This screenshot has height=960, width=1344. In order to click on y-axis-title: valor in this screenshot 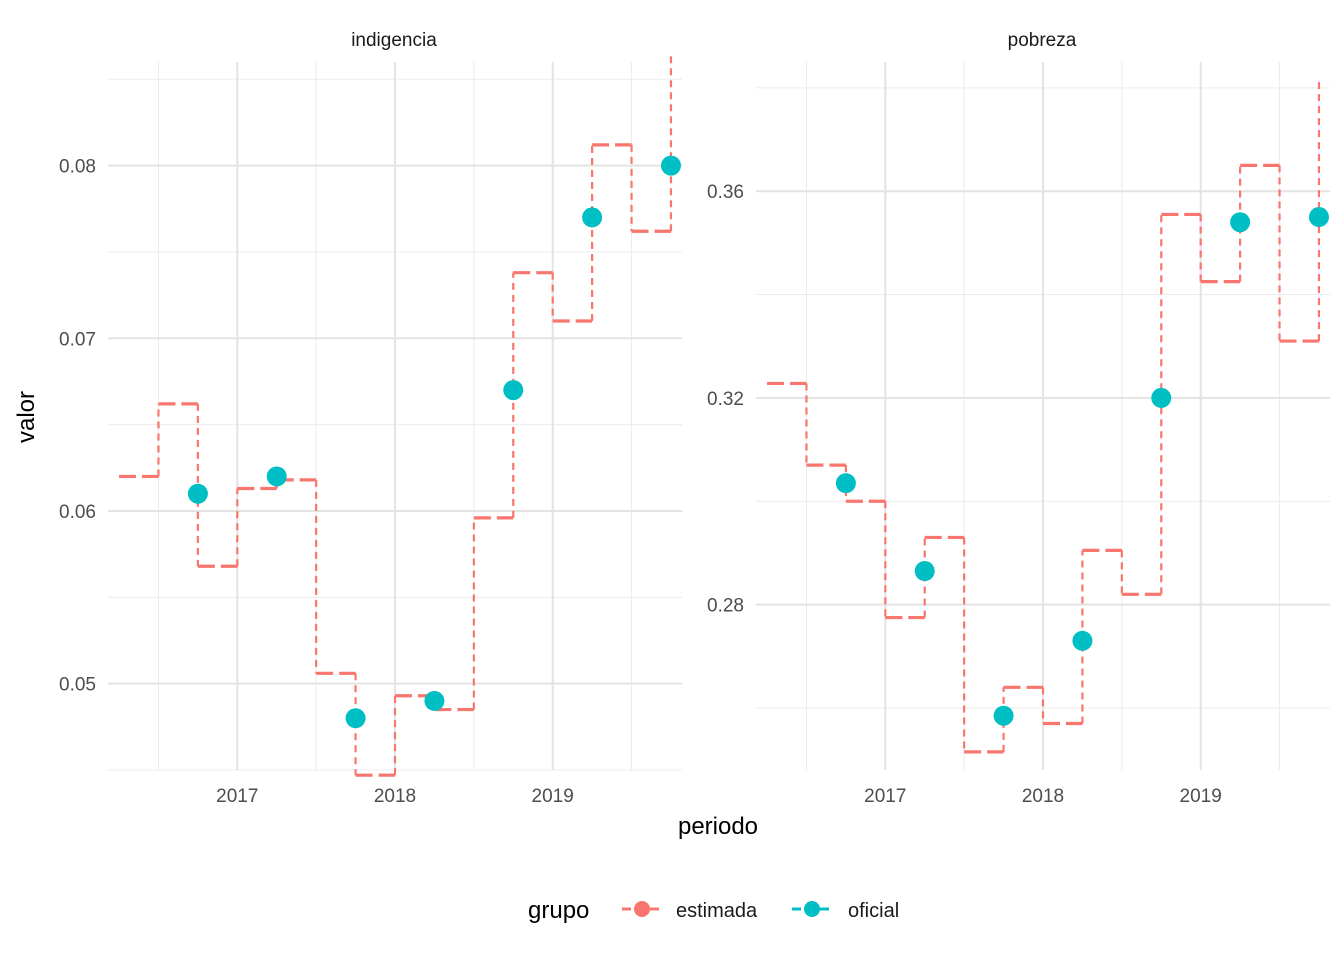, I will do `click(26, 417)`.